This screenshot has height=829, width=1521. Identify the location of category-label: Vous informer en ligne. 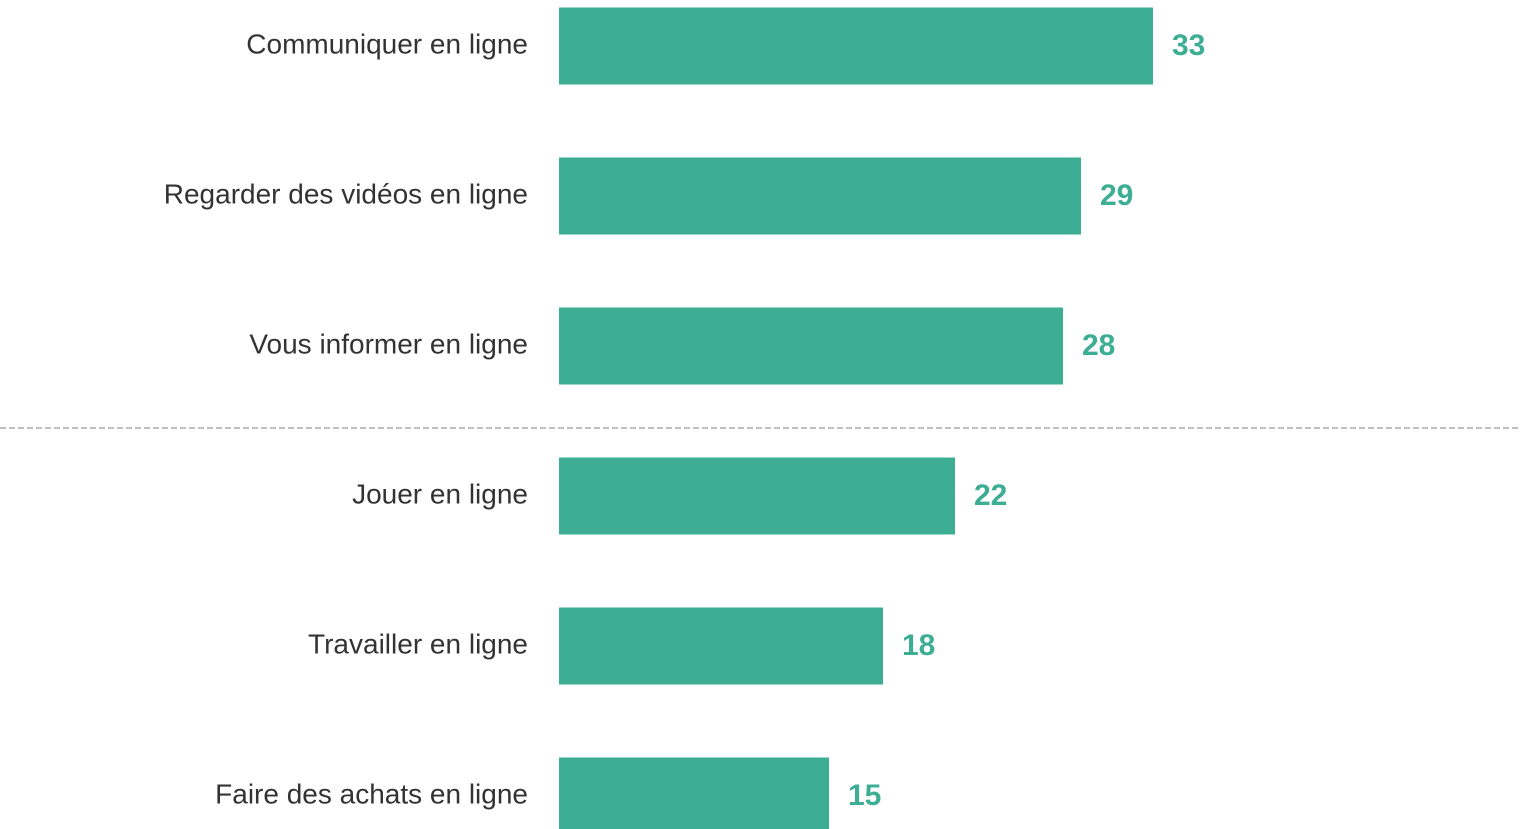
(388, 343).